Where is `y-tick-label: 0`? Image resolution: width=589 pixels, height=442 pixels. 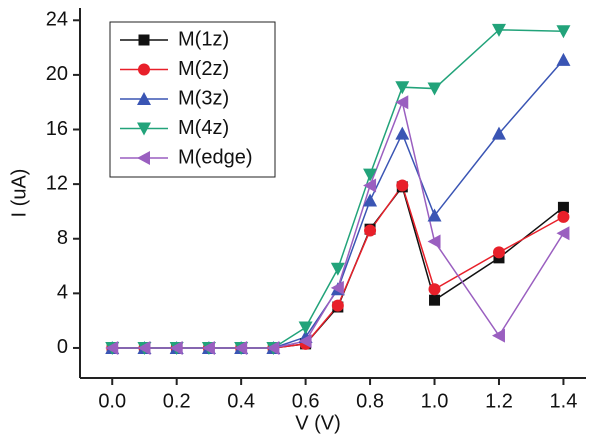 y-tick-label: 0 is located at coordinates (62, 347).